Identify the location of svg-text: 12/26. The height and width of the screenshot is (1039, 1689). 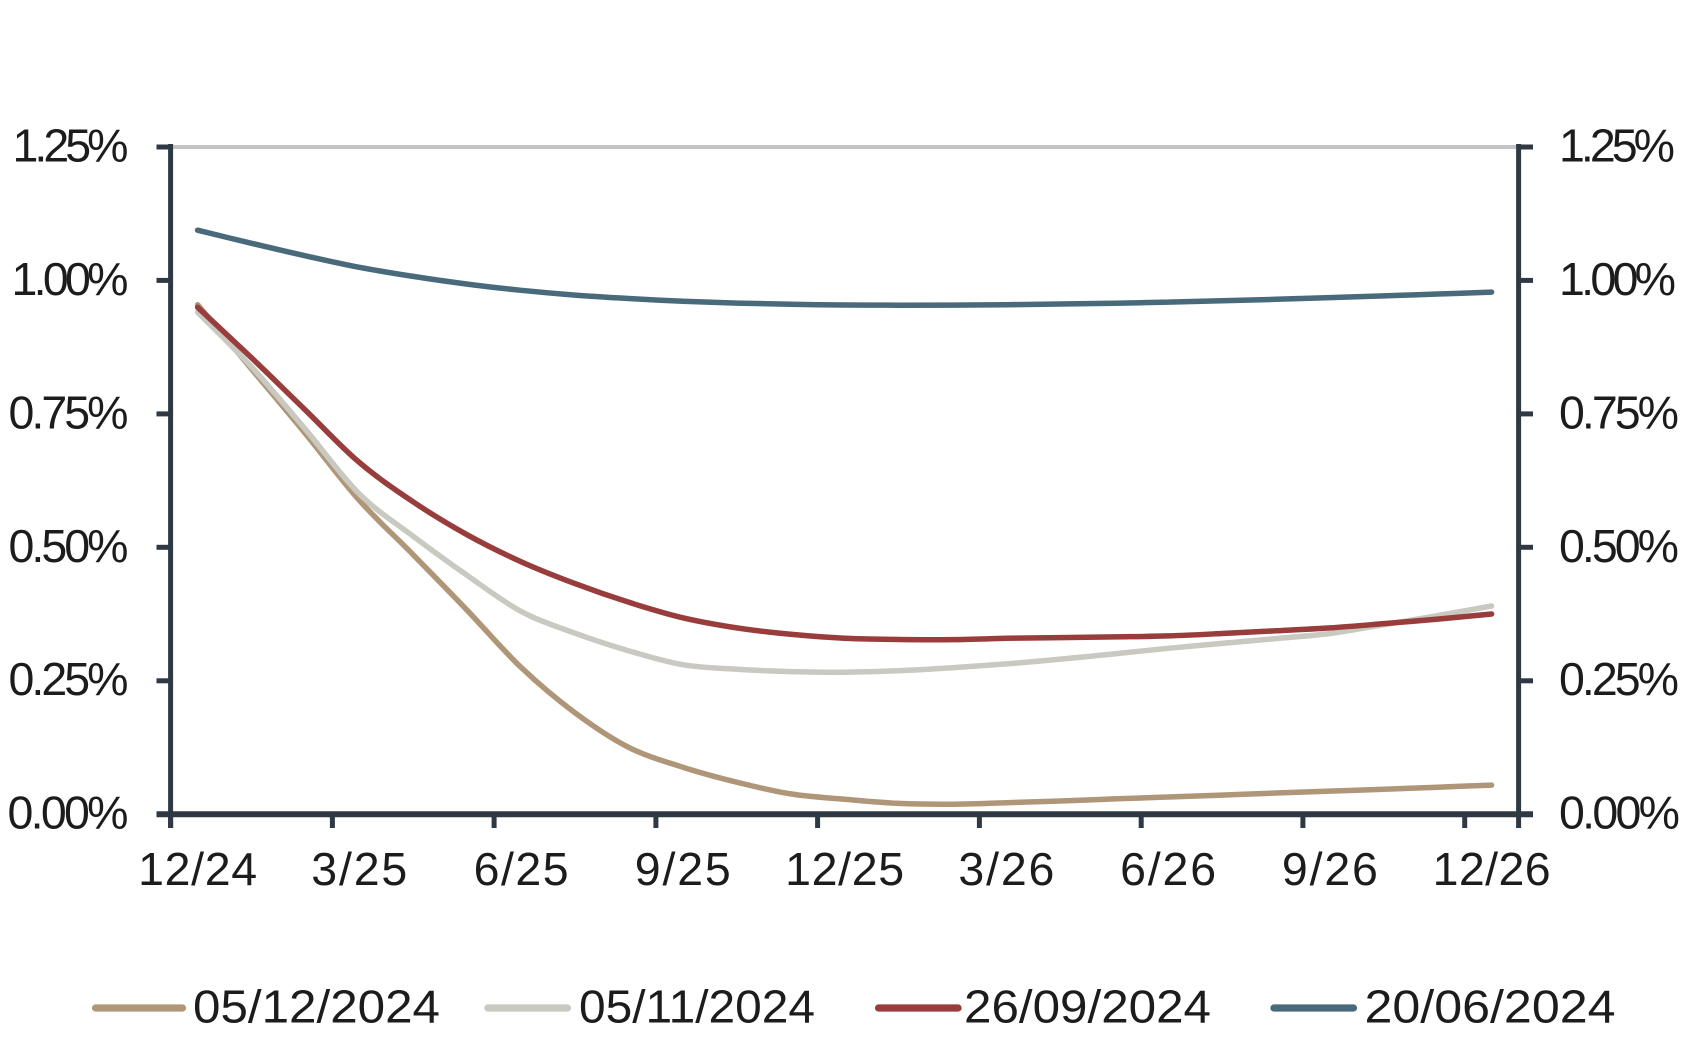
(1492, 869).